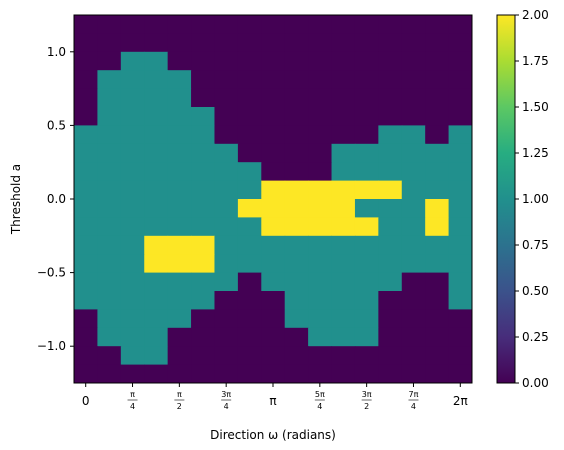 The height and width of the screenshot is (450, 564). Describe the element at coordinates (535, 153) in the screenshot. I see `colorbar-tick-label: 1.25` at that location.